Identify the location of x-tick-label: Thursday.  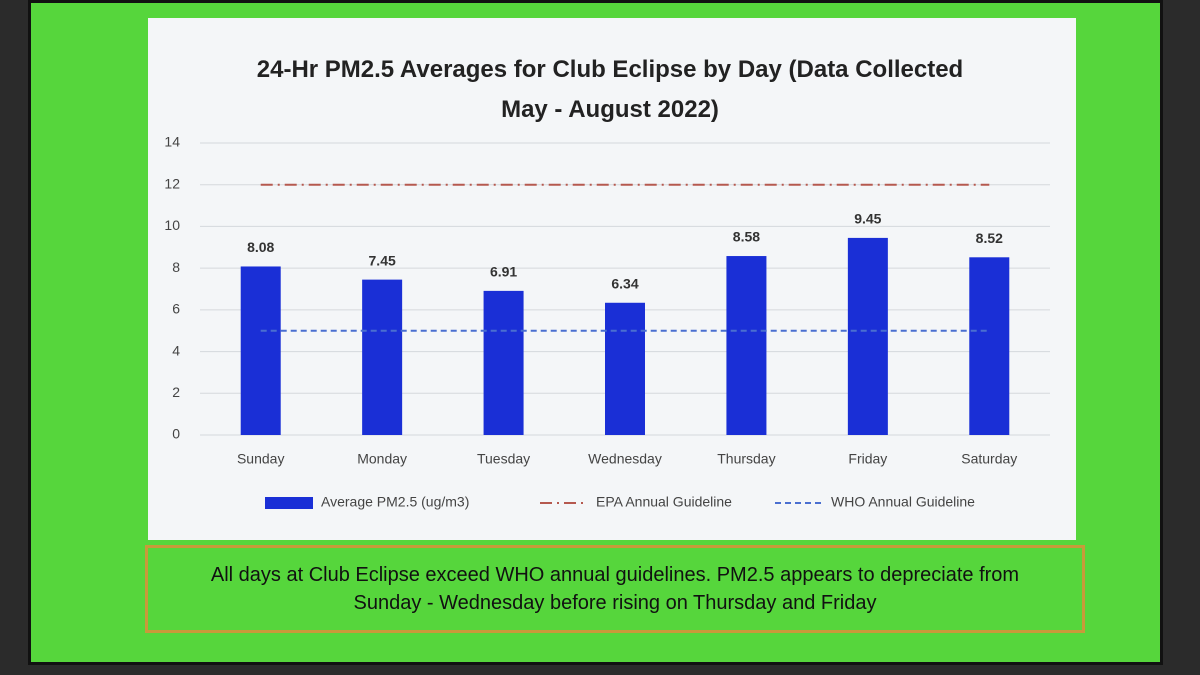
(746, 459).